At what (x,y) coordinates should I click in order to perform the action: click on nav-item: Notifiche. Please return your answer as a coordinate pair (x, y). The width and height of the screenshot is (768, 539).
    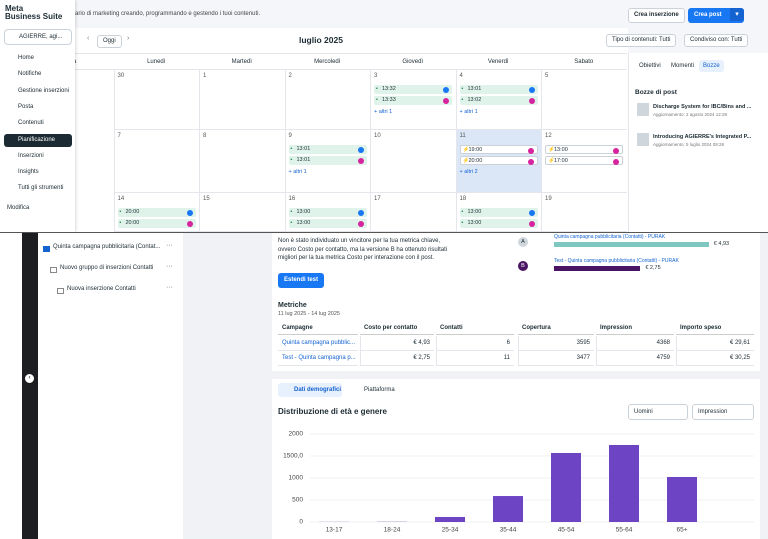
    Looking at the image, I should click on (38, 74).